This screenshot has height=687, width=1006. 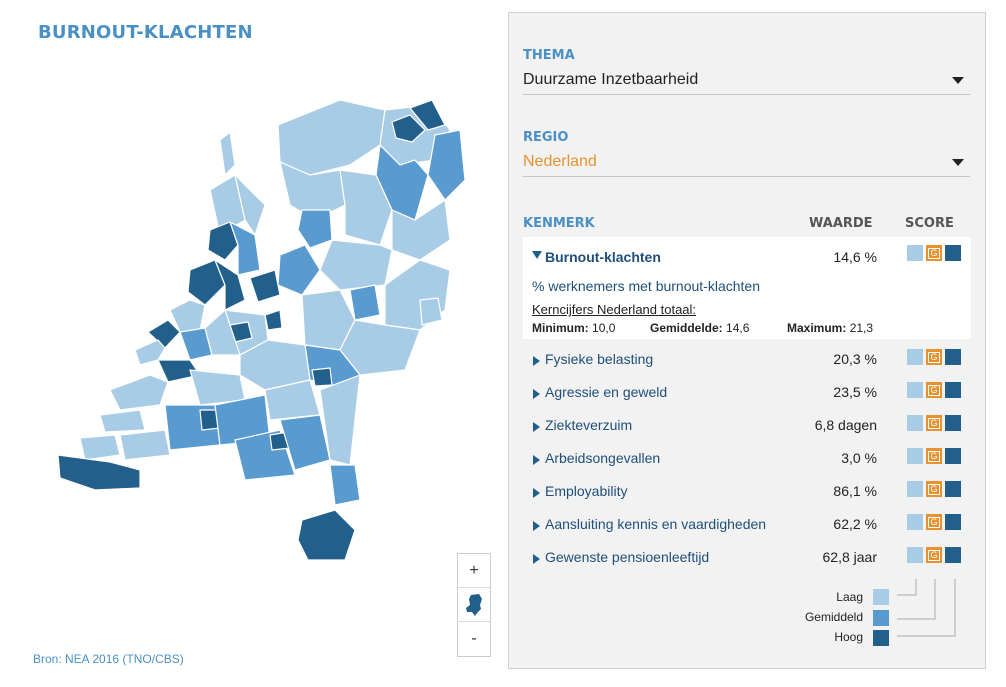 I want to click on region-lauwersmeer, so click(x=408, y=128).